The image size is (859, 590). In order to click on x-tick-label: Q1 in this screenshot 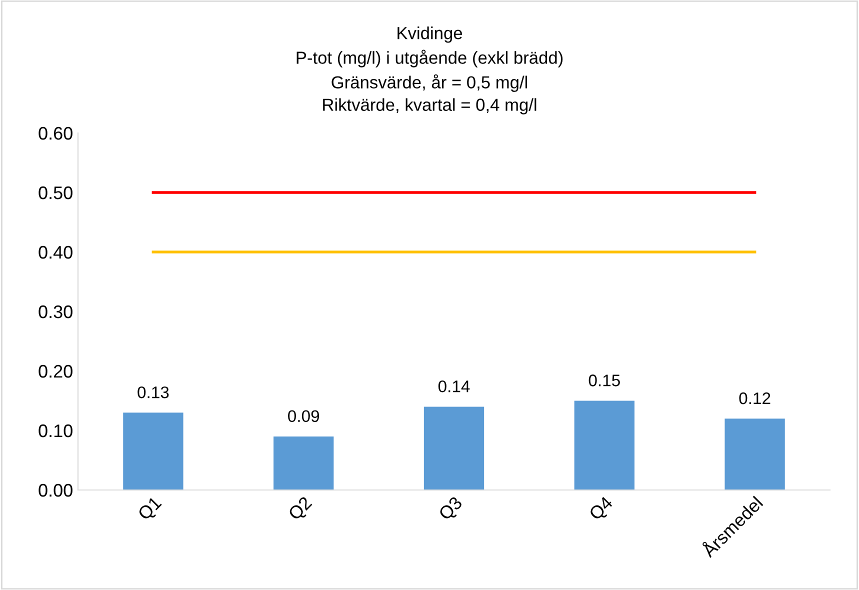, I will do `click(150, 509)`.